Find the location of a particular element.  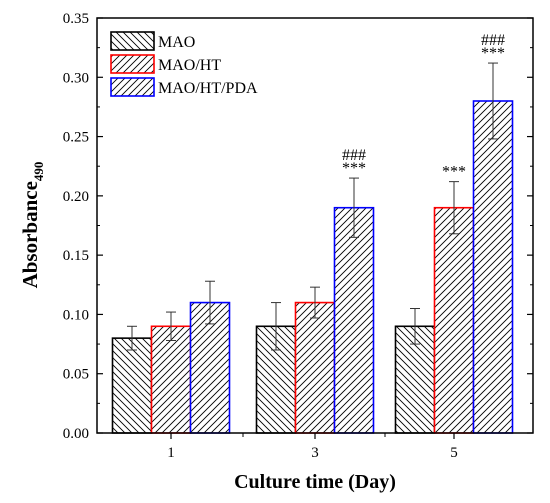

x-tick-label: 5 is located at coordinates (454, 453).